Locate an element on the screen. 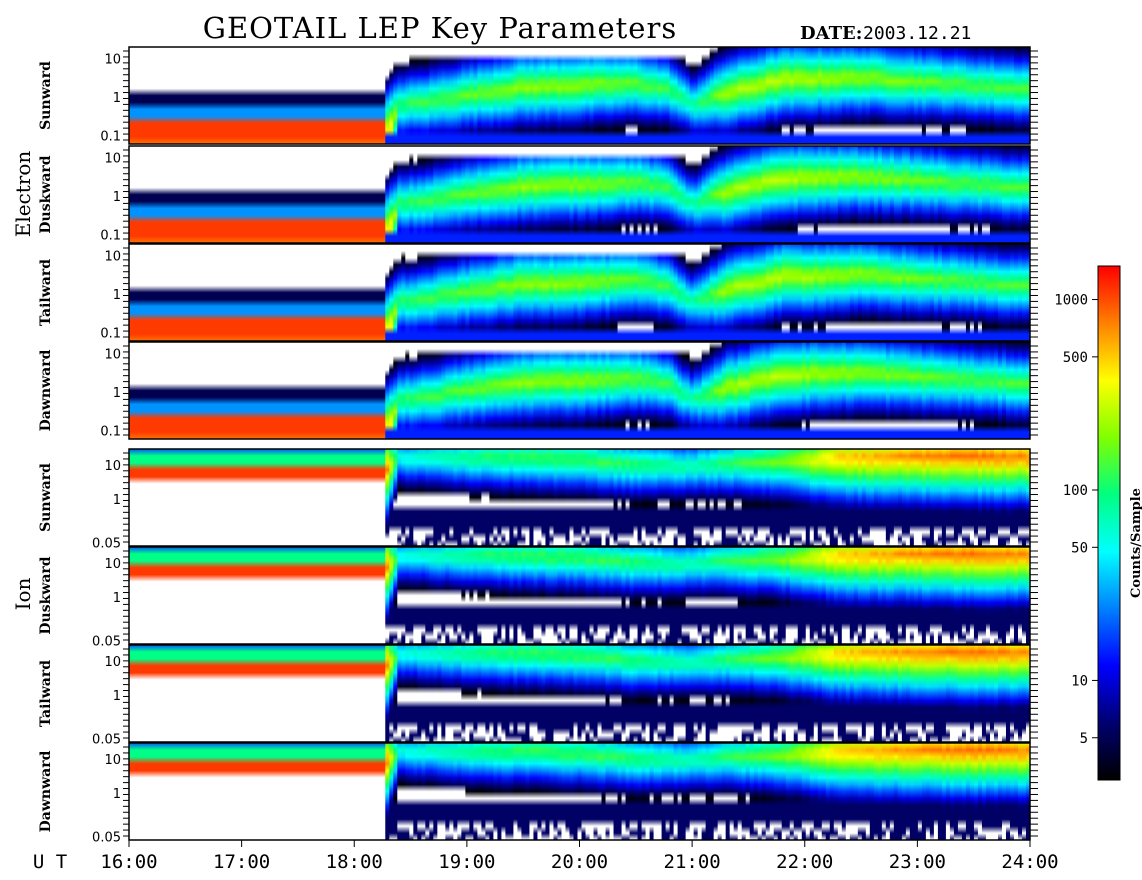 This screenshot has width=1142, height=880. electron-tailward-panel: 10 1 0.1 Tailward is located at coordinates (538, 292).